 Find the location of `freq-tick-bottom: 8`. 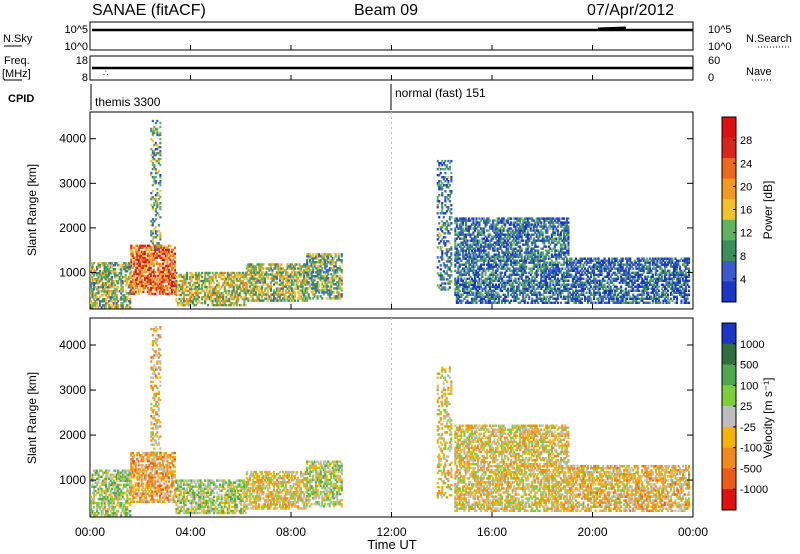

freq-tick-bottom: 8 is located at coordinates (85, 78).